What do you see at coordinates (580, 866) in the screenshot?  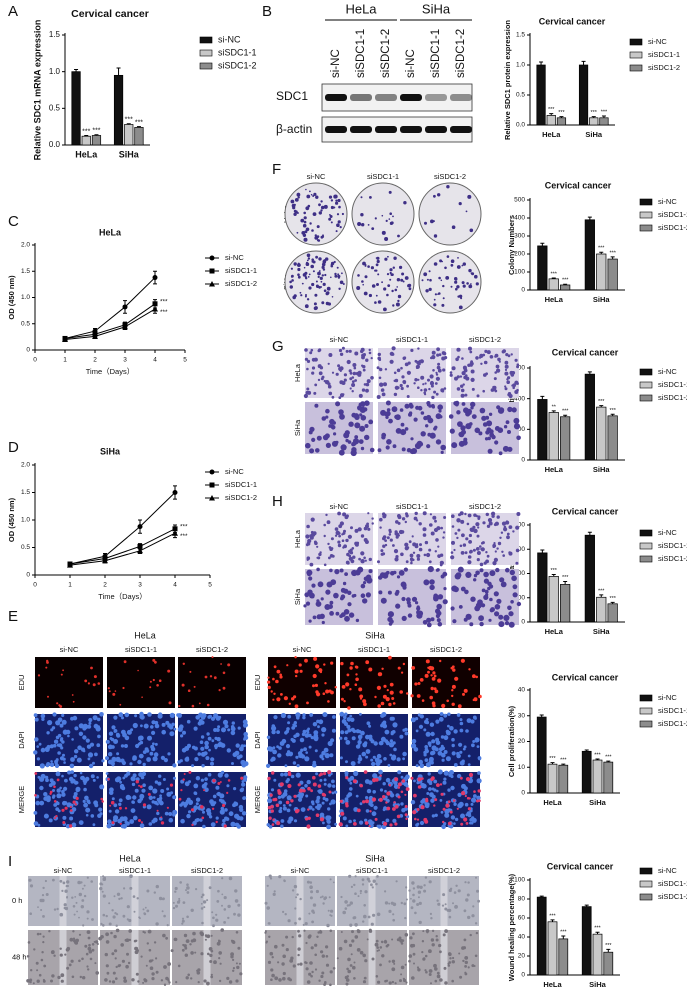 I see `chart-title: Cervical cancer` at bounding box center [580, 866].